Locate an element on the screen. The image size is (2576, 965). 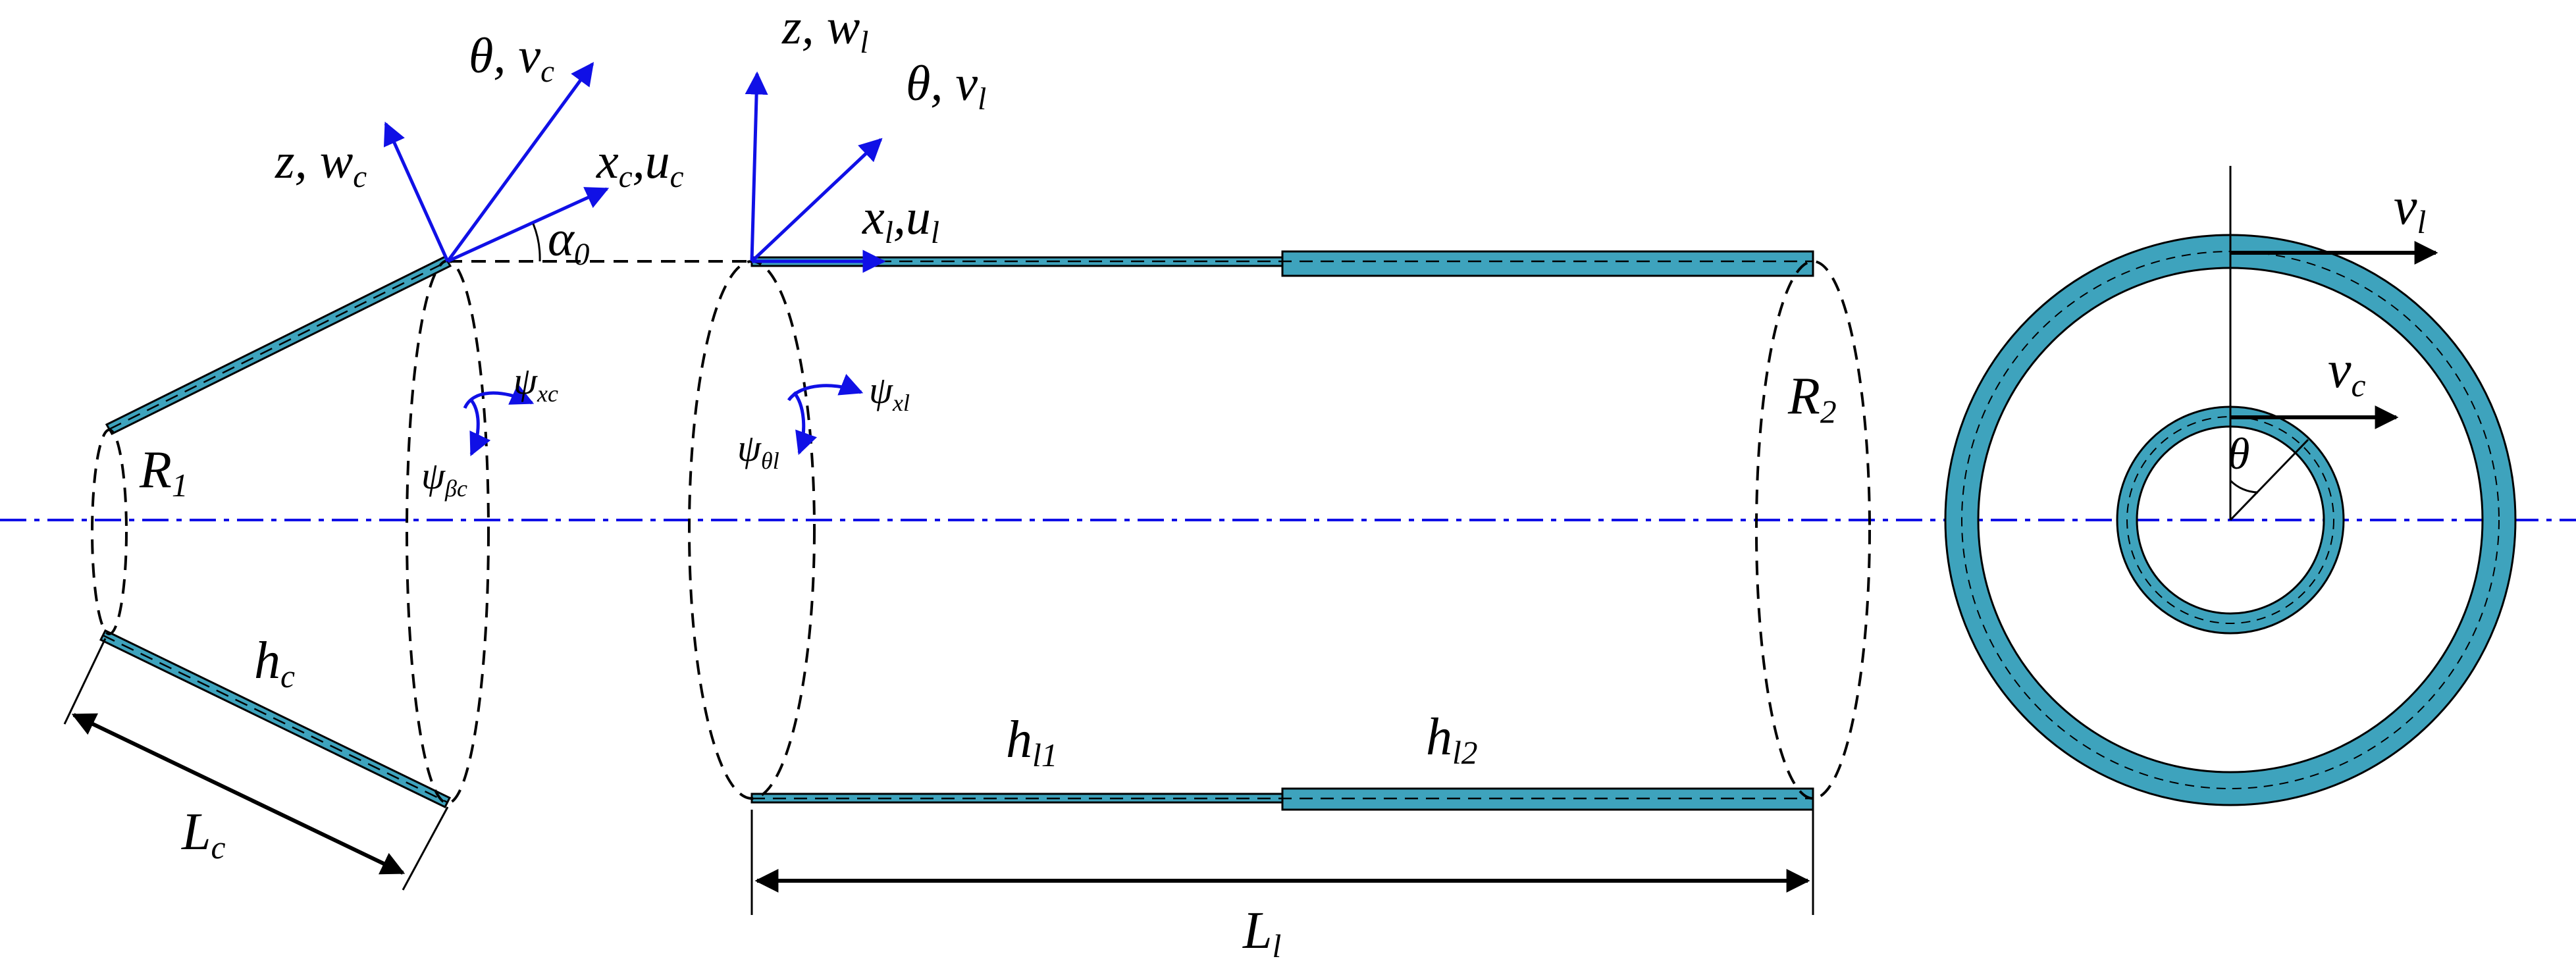
psi-xl-label: ψxl is located at coordinates (889, 392).